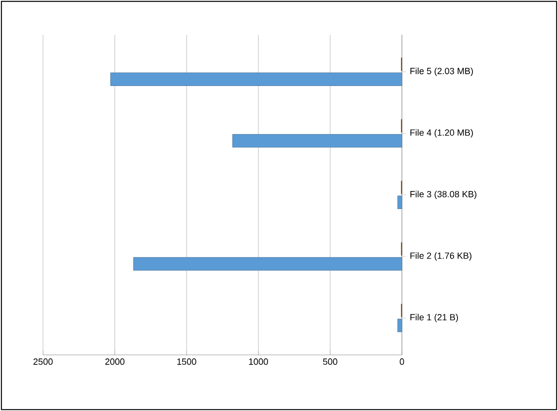 This screenshot has width=558, height=411. Describe the element at coordinates (114, 361) in the screenshot. I see `x-tick-label: 2000` at that location.